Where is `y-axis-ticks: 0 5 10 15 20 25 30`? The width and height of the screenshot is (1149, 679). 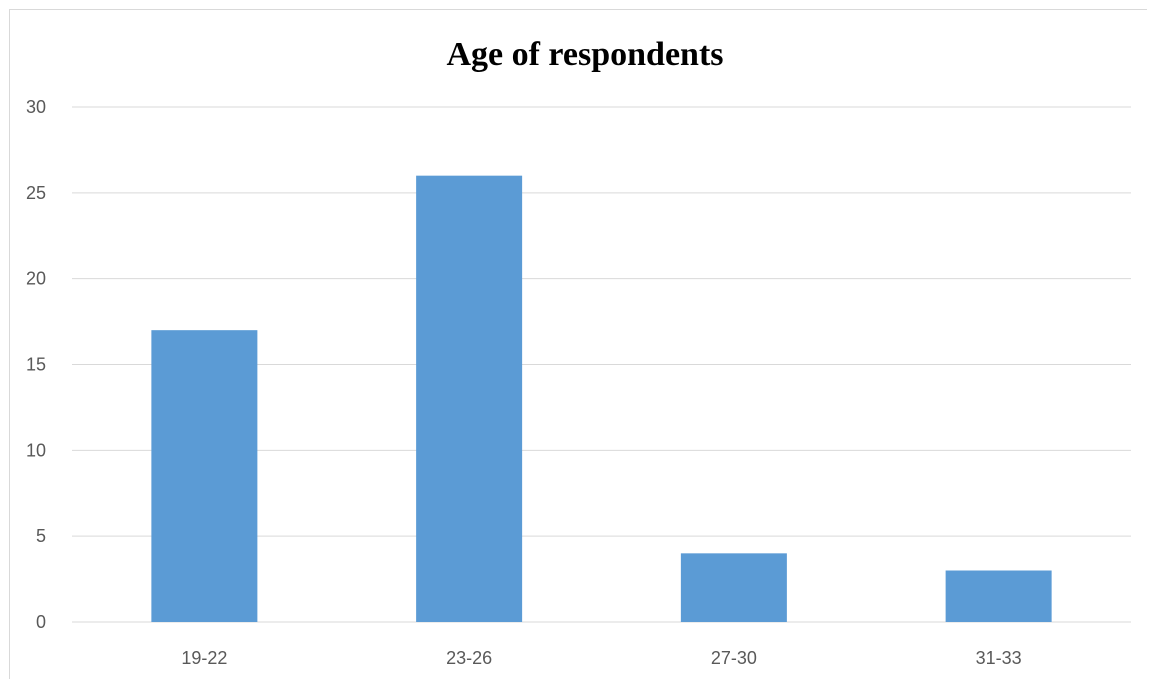 y-axis-ticks: 0 5 10 15 20 25 30 is located at coordinates (36, 364).